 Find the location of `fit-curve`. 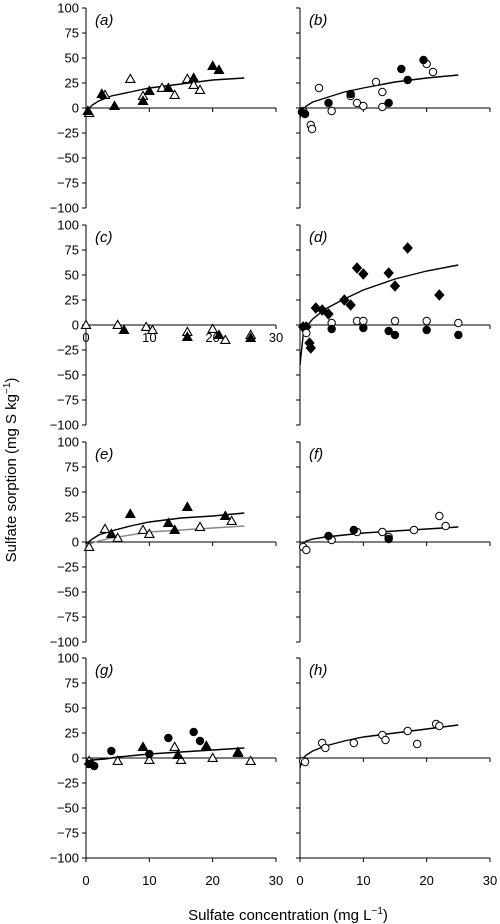

fit-curve is located at coordinates (165, 528).